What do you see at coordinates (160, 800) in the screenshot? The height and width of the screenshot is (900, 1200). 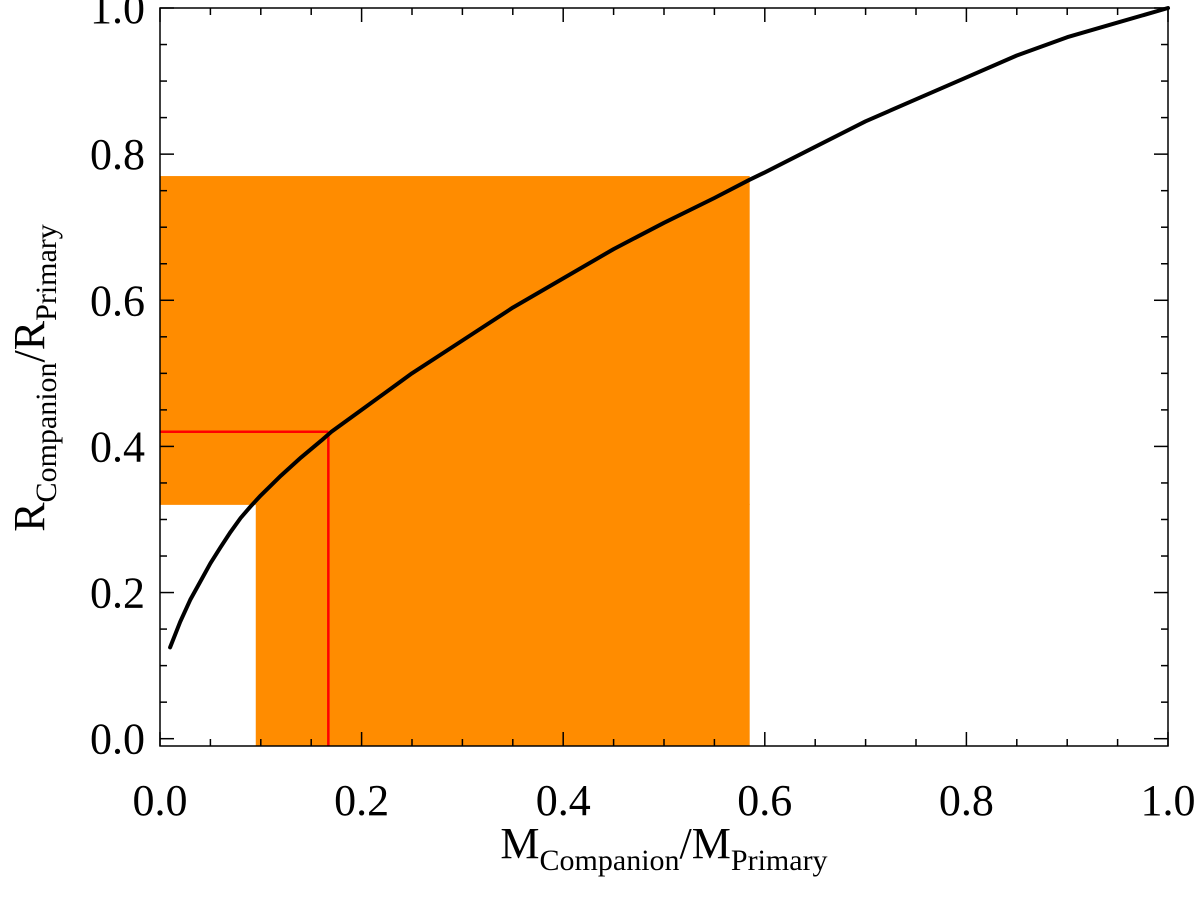 I see `x-tick-label: 0.0` at bounding box center [160, 800].